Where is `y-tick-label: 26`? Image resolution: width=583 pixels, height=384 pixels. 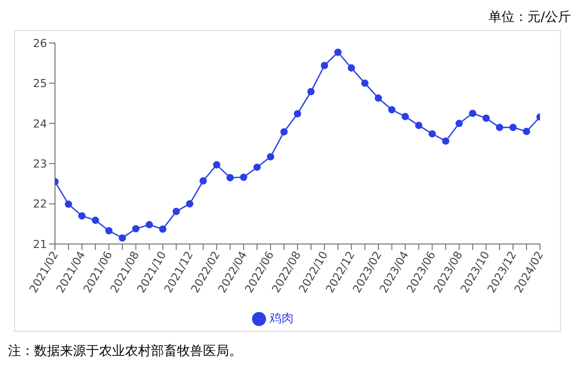 y-tick-label: 26 is located at coordinates (40, 43).